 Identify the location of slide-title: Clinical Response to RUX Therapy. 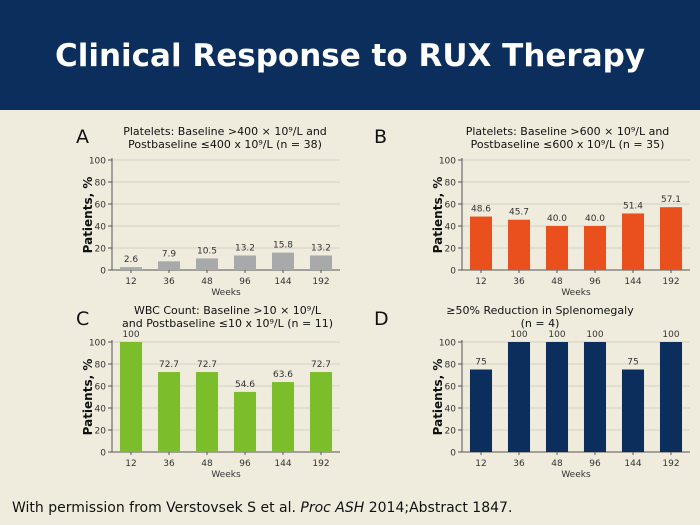
(350, 56).